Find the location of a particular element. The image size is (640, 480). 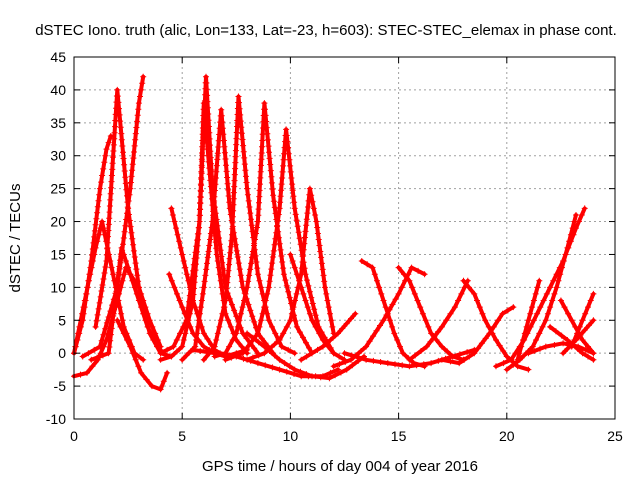

y-tick-label: 25 is located at coordinates (58, 189).